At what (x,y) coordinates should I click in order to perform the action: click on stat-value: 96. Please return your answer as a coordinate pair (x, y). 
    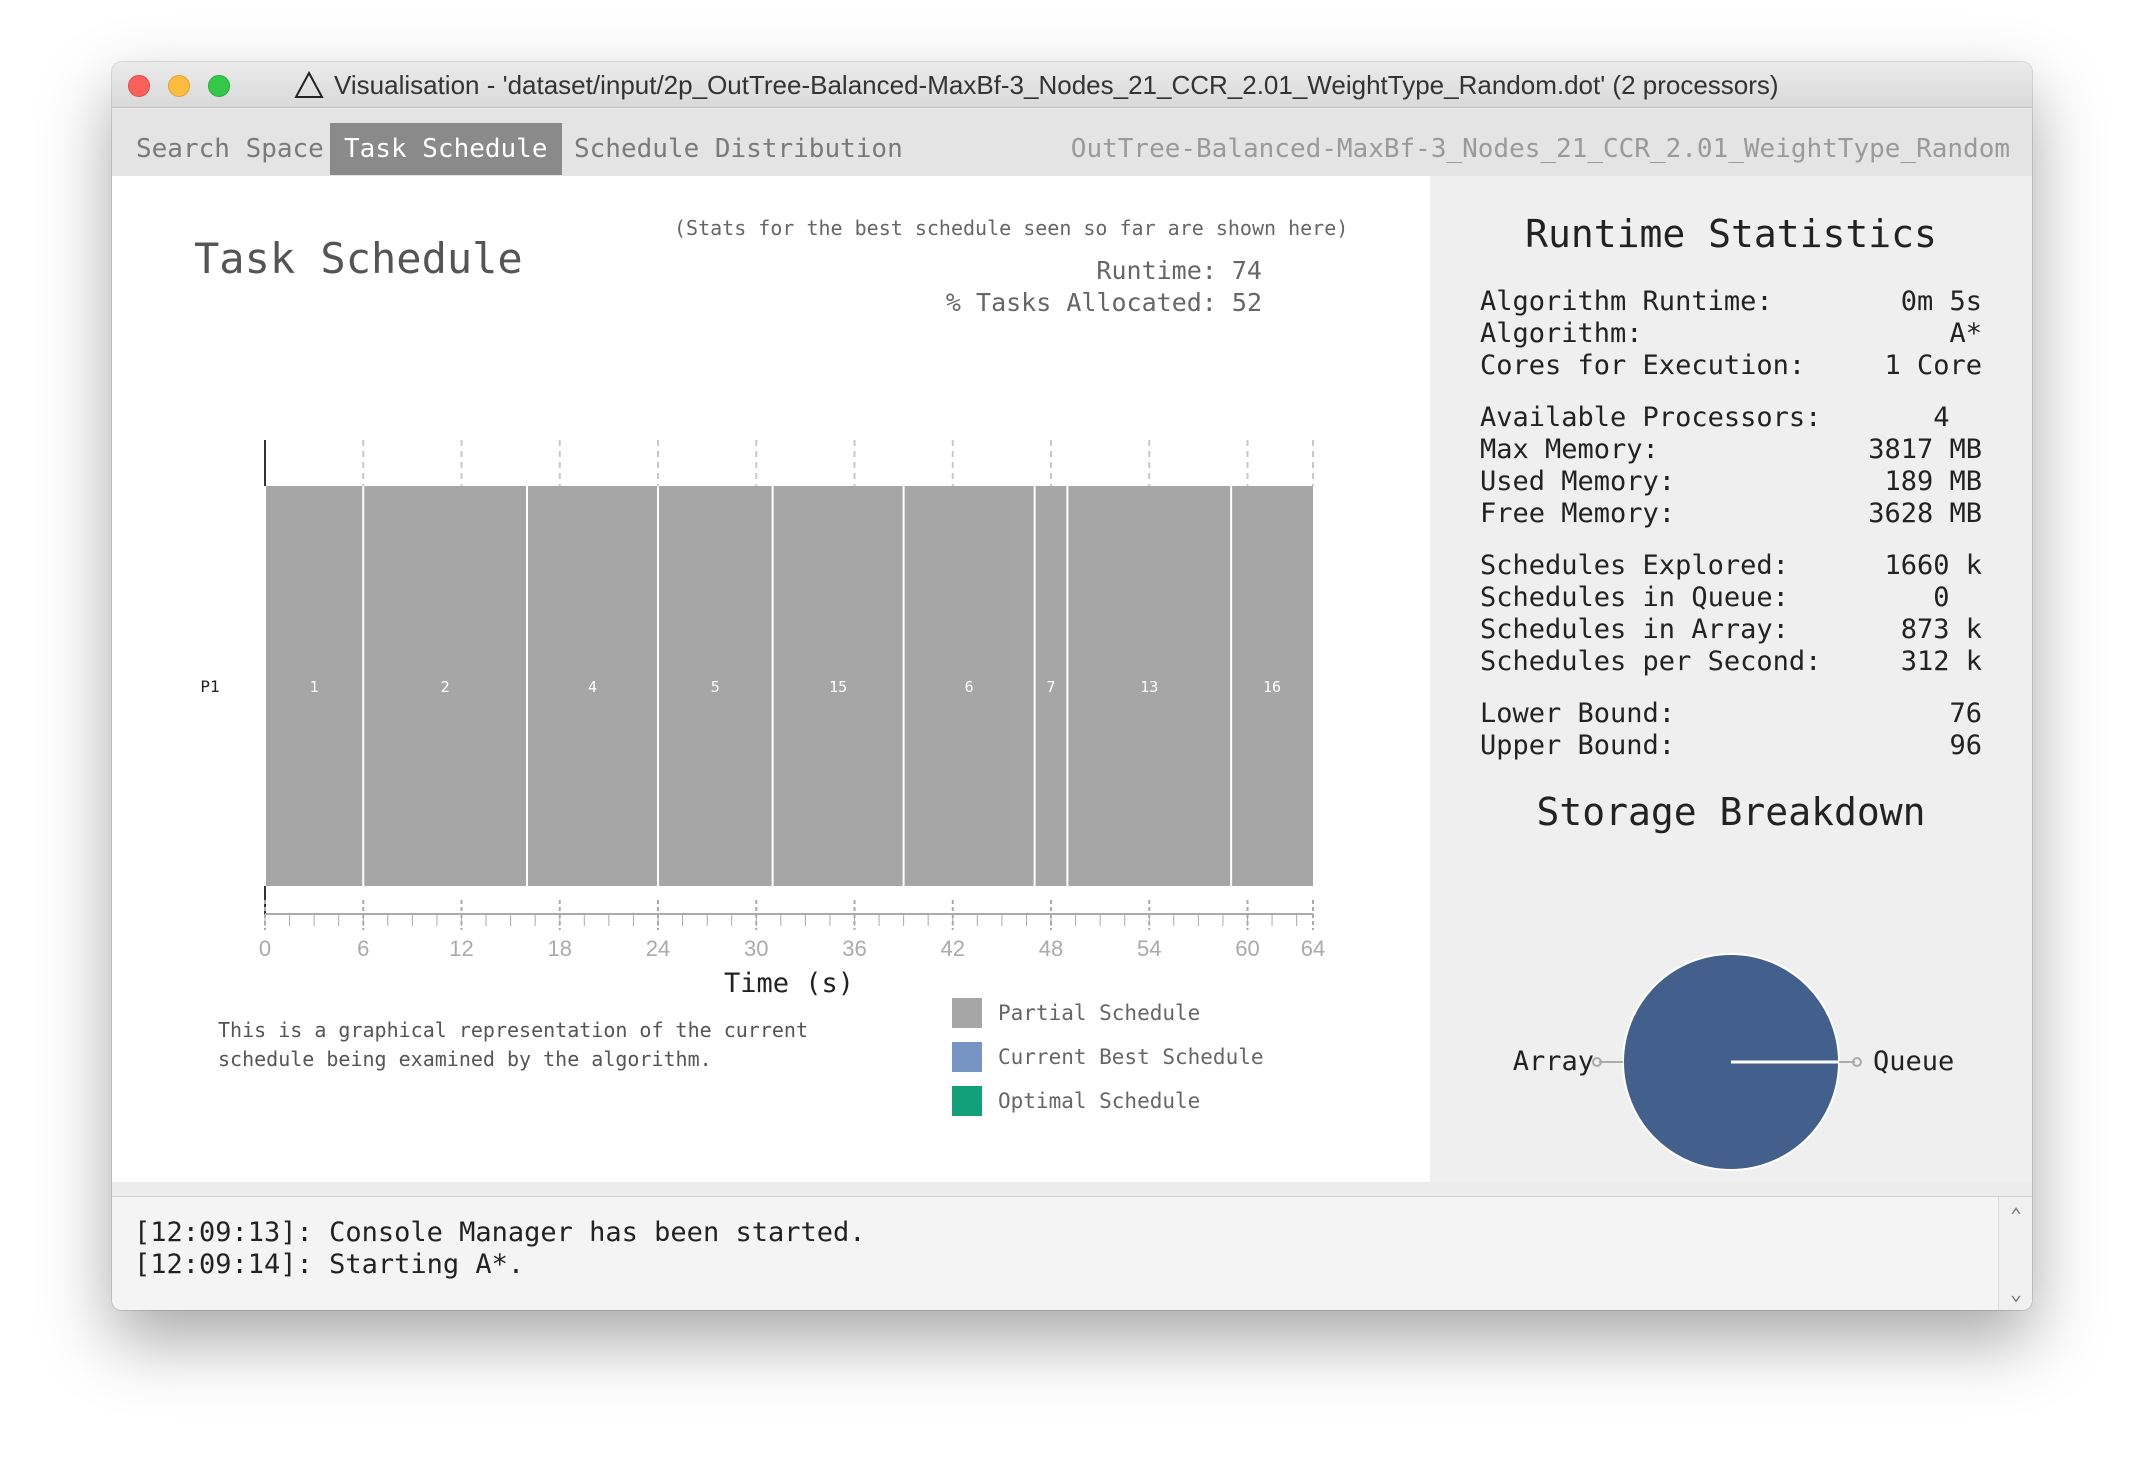
    Looking at the image, I should click on (1965, 745).